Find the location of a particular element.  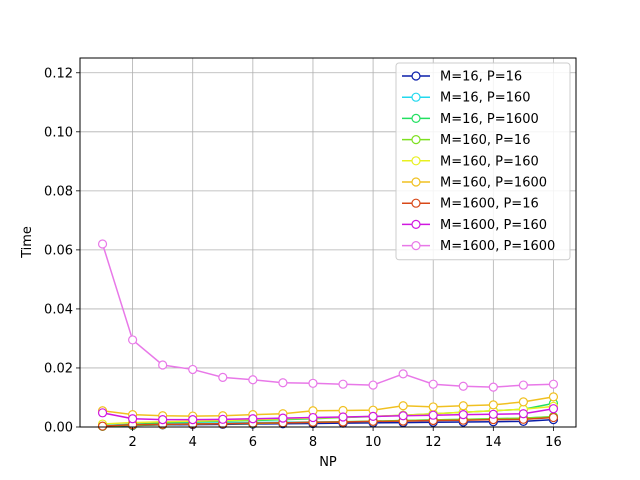

y-tick-label: 0.08 is located at coordinates (58, 191).